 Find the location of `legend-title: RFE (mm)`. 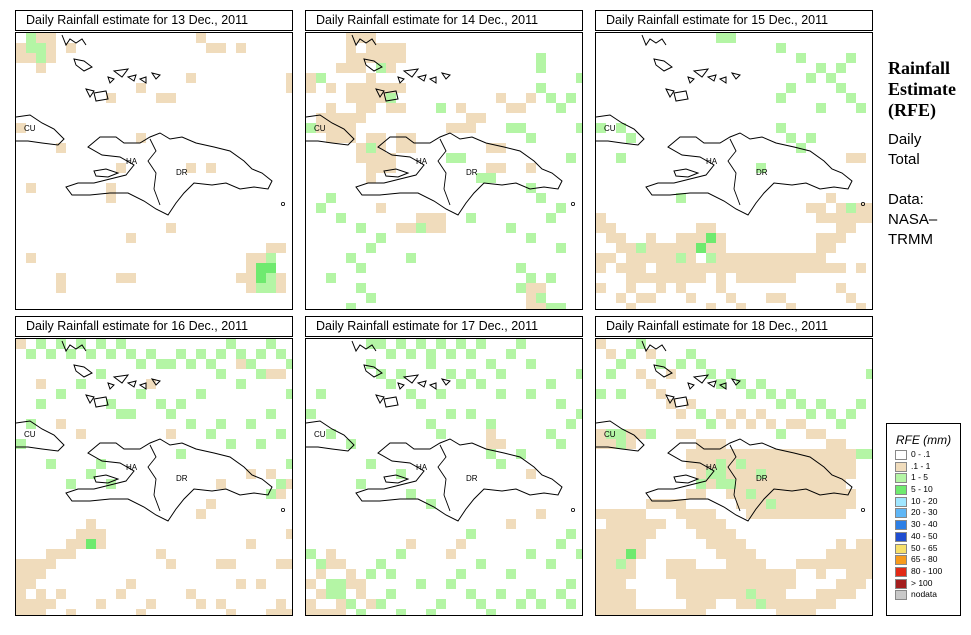

legend-title: RFE (mm) is located at coordinates (923, 440).